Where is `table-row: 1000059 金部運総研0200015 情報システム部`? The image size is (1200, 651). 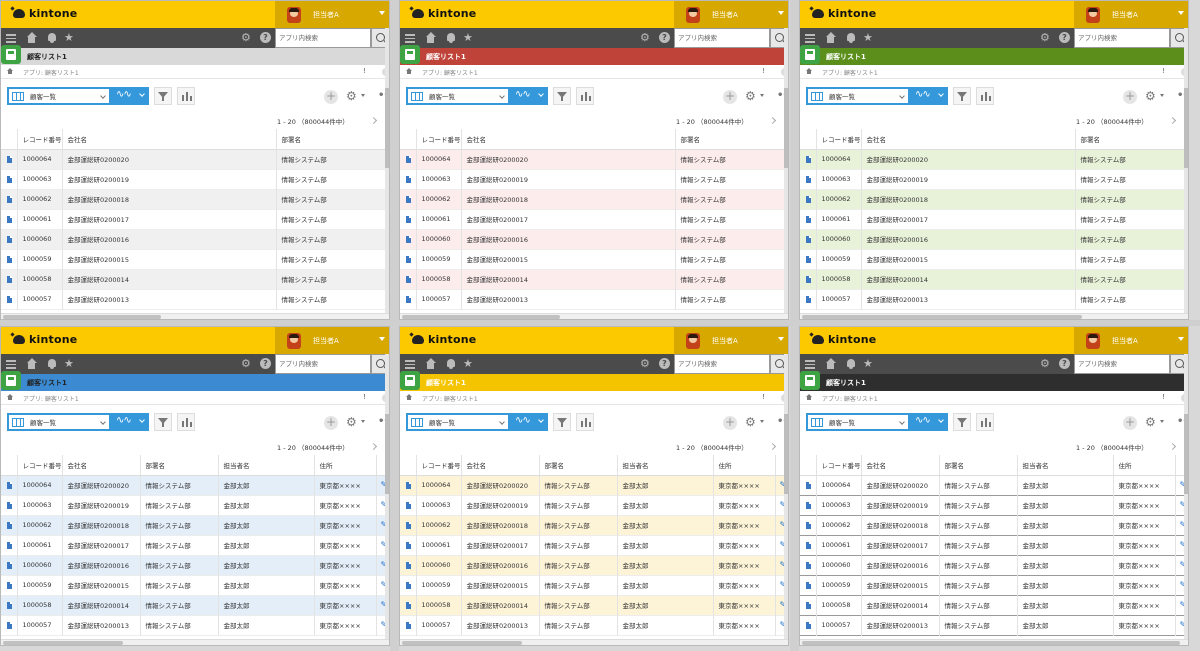 table-row: 1000059 金部運総研0200015 情報システム部 is located at coordinates (194, 259).